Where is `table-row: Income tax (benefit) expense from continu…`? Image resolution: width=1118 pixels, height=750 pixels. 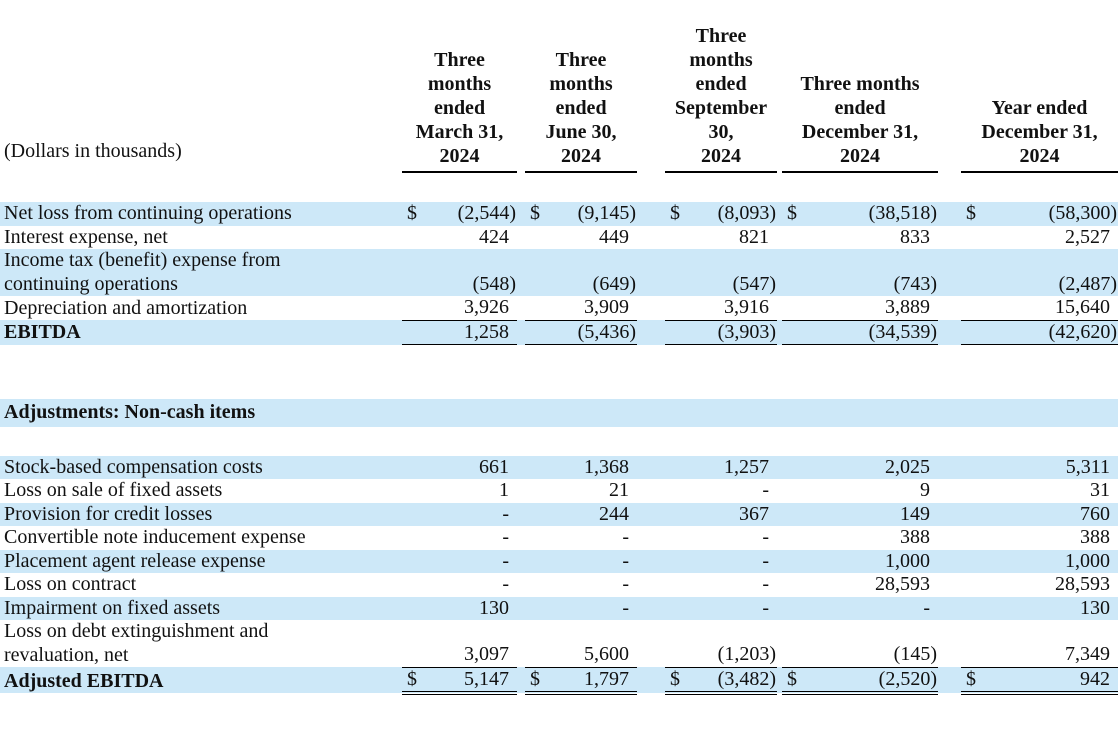
table-row: Income tax (benefit) expense from continu… is located at coordinates (559, 272).